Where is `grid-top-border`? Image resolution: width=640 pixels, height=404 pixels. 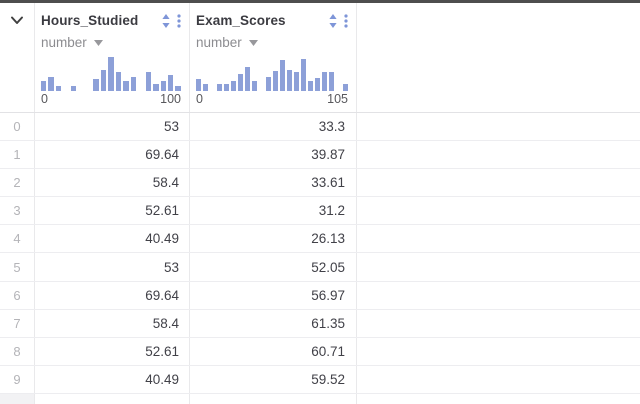
grid-top-border is located at coordinates (320, 1).